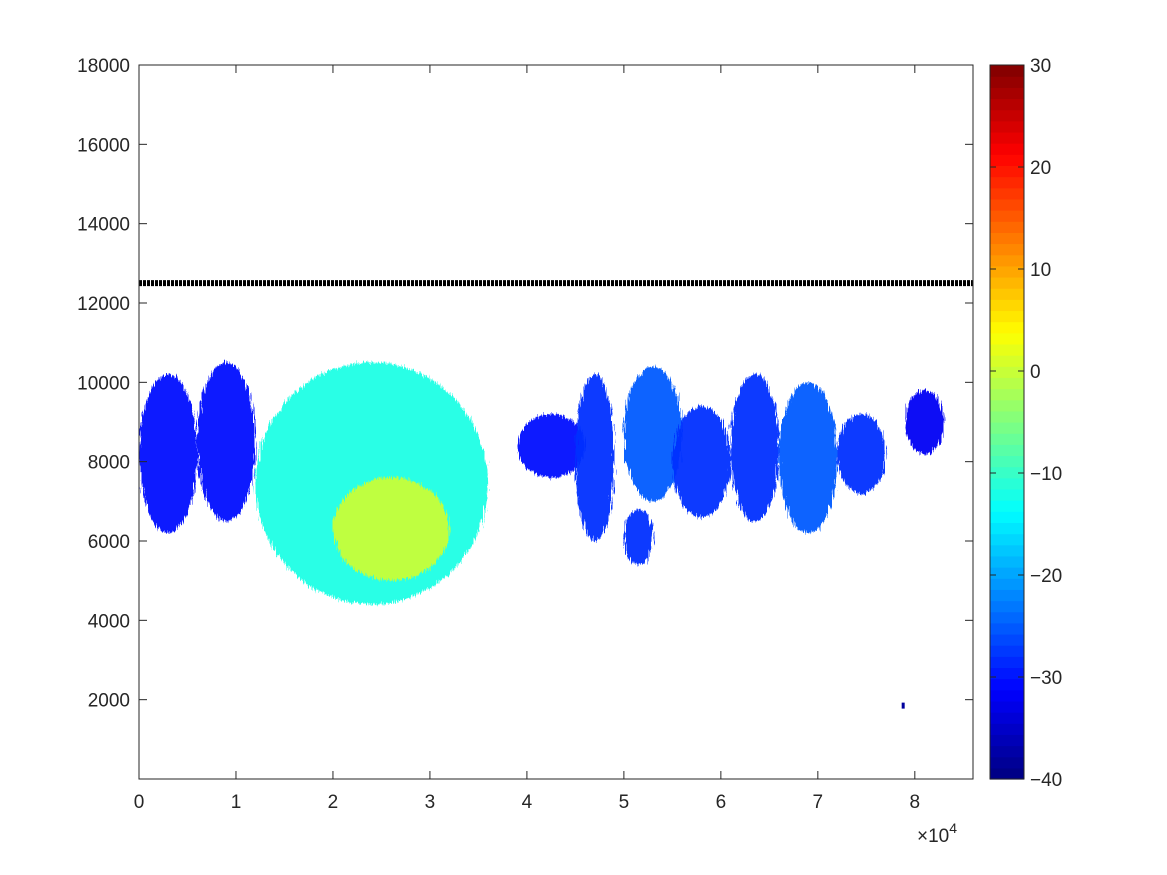  What do you see at coordinates (109, 542) in the screenshot?
I see `y-tick-label: 6000` at bounding box center [109, 542].